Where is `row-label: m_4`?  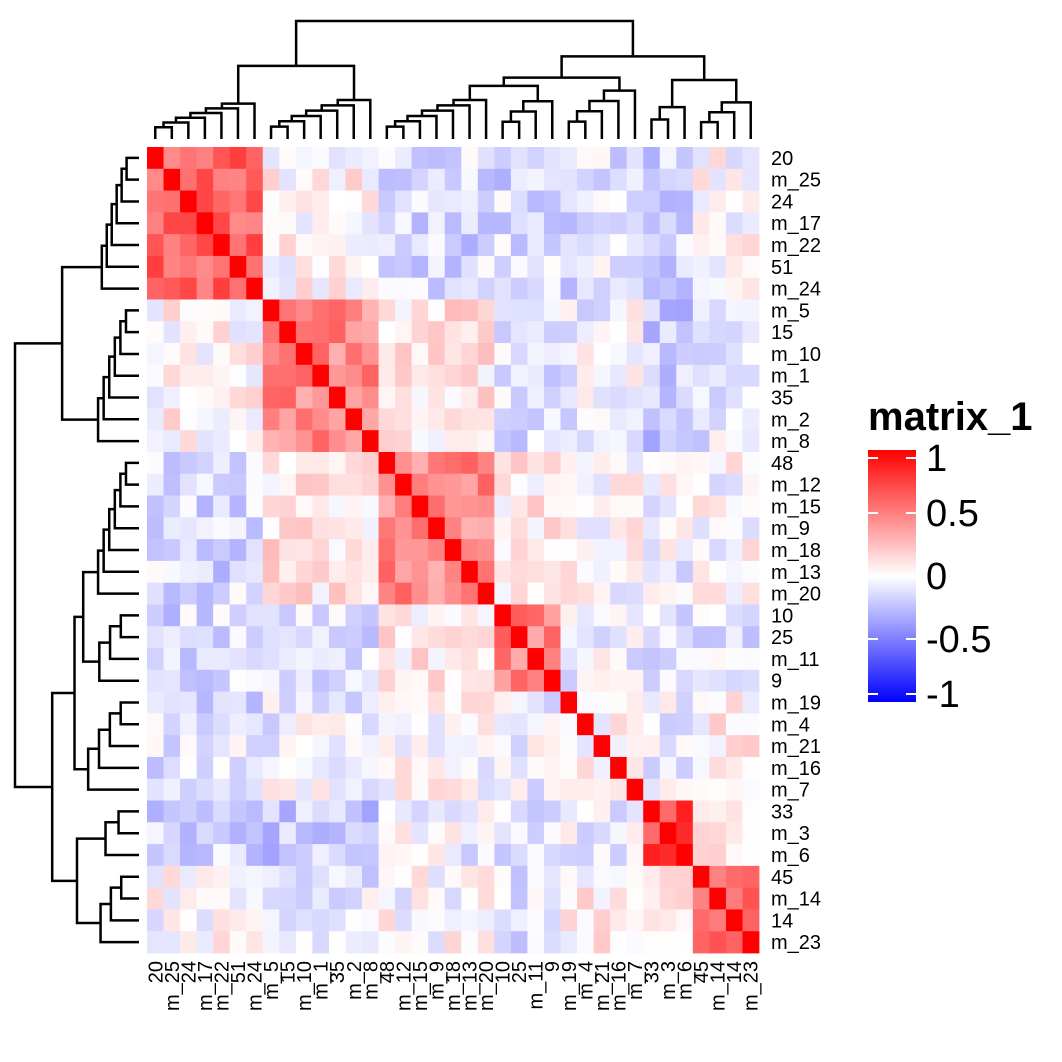
row-label: m_4 is located at coordinates (790, 725).